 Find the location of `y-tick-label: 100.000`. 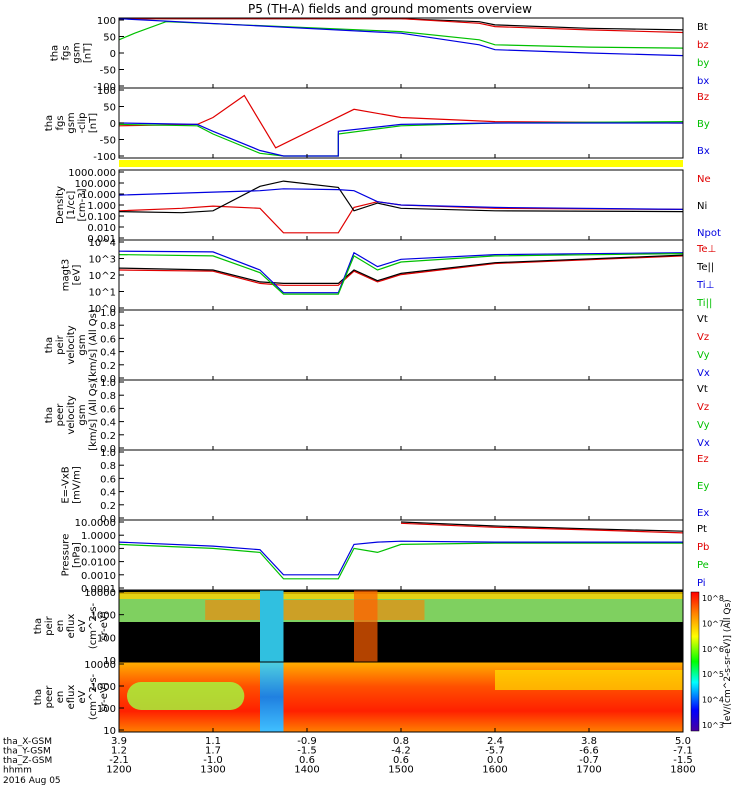

y-tick-label: 100.000 is located at coordinates (95, 184).